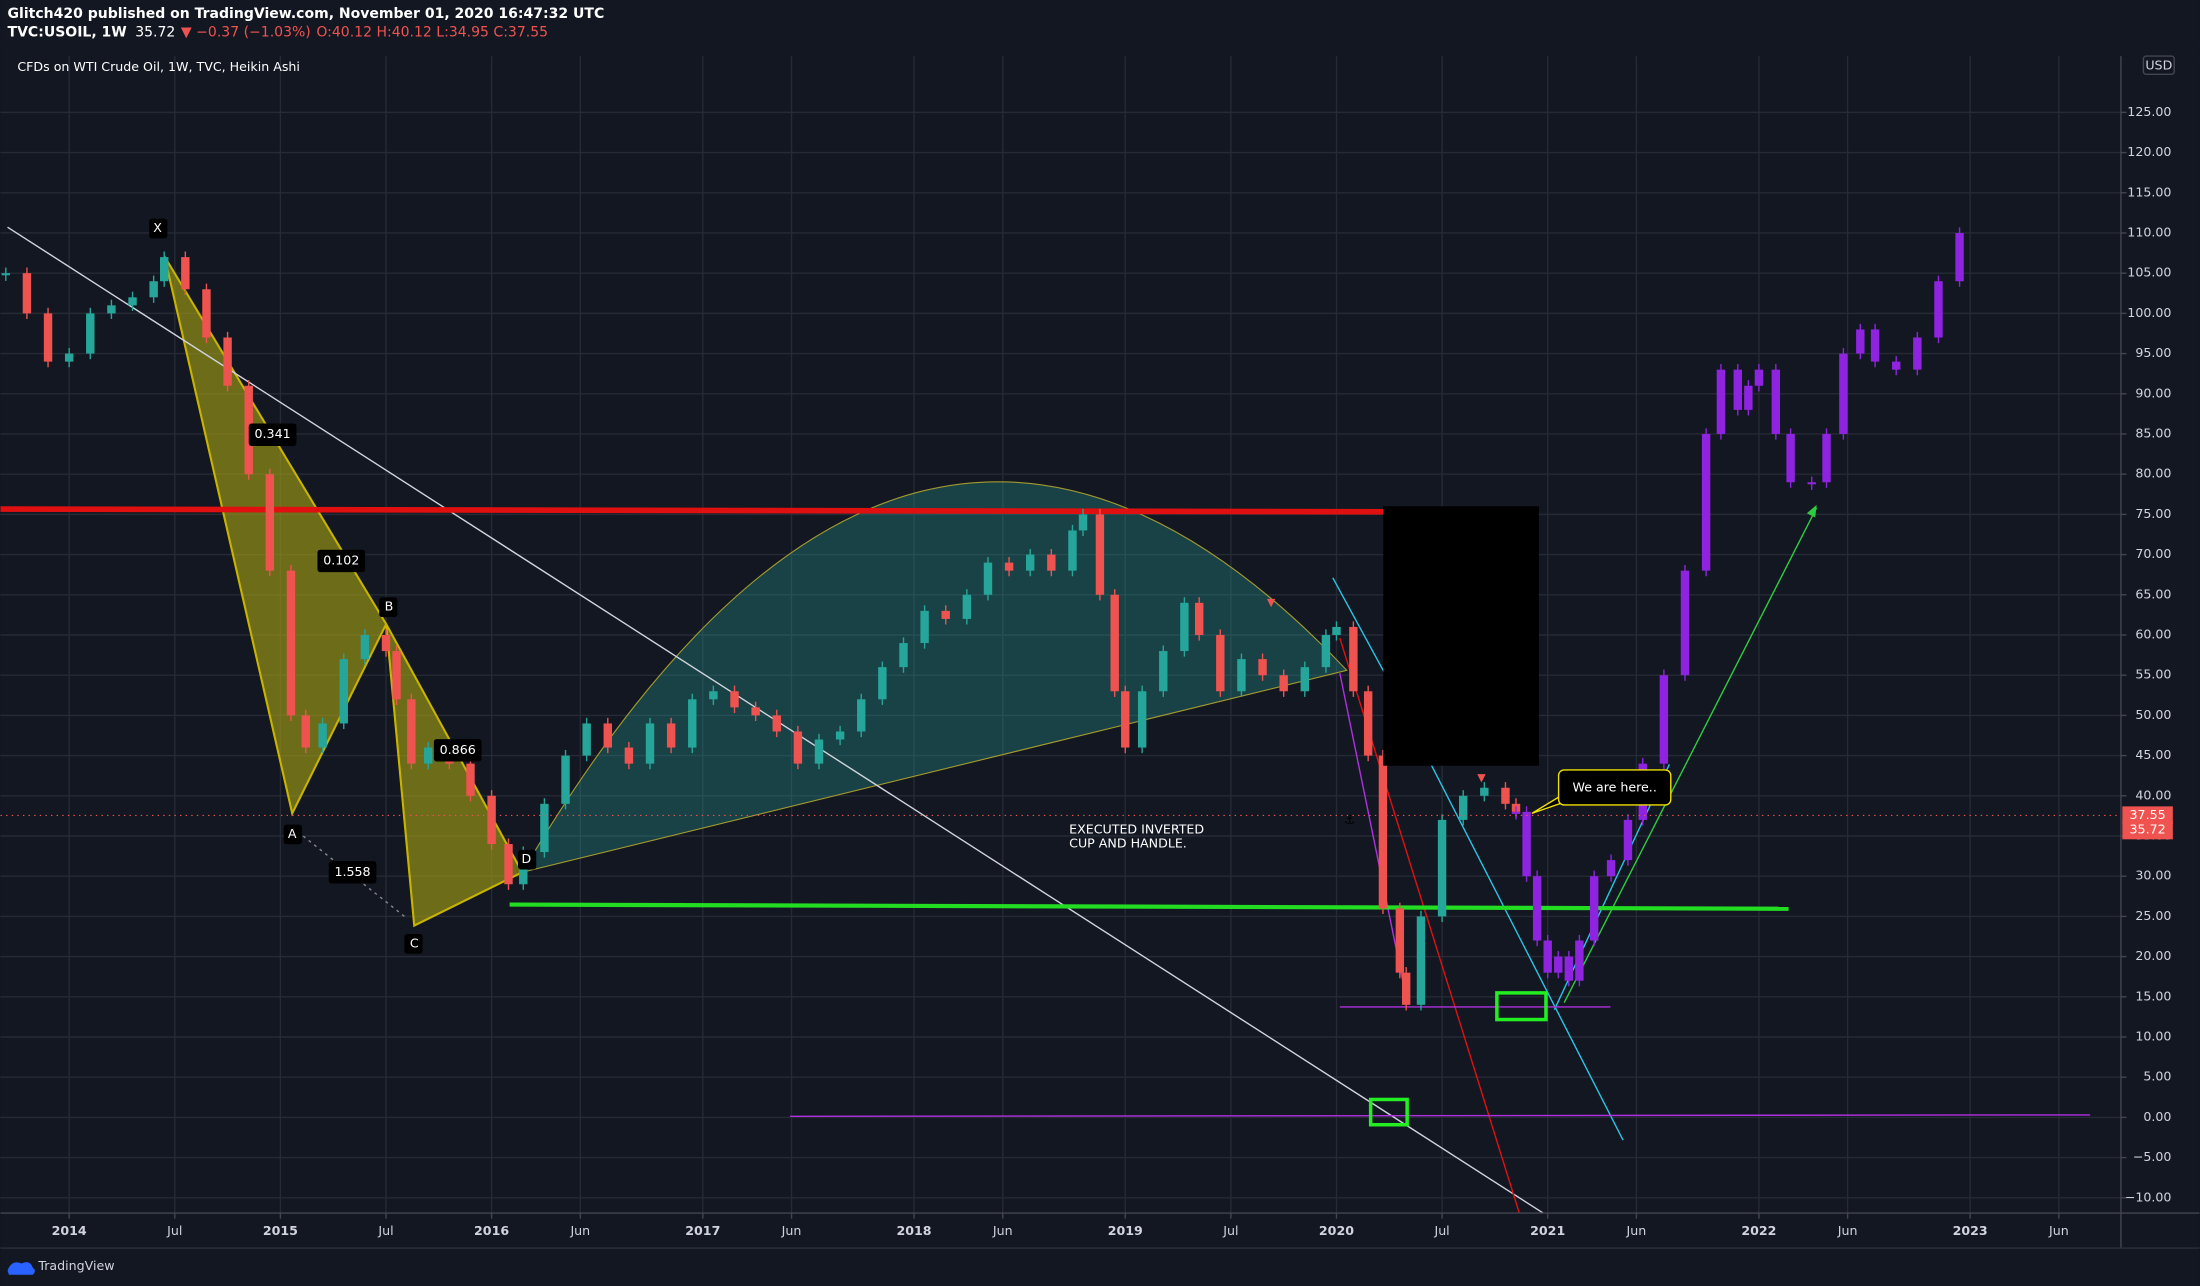 This screenshot has height=1286, width=2200. What do you see at coordinates (341, 559) in the screenshot?
I see `ratio-label: 0.102` at bounding box center [341, 559].